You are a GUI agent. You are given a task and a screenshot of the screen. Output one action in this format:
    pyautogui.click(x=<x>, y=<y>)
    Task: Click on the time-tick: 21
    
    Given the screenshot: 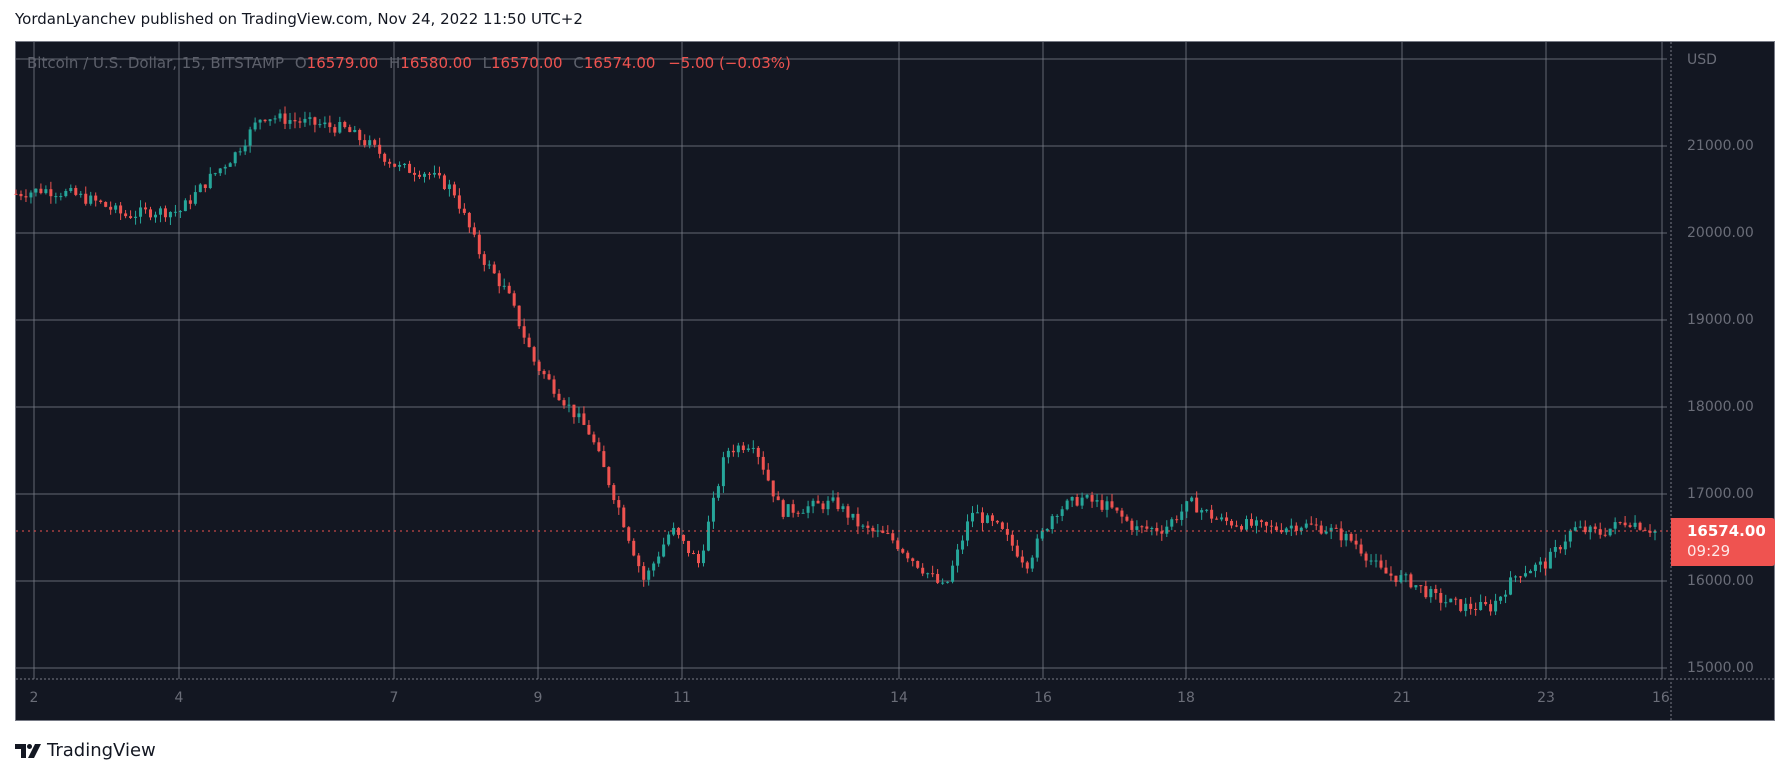 What is the action you would take?
    pyautogui.click(x=1402, y=698)
    